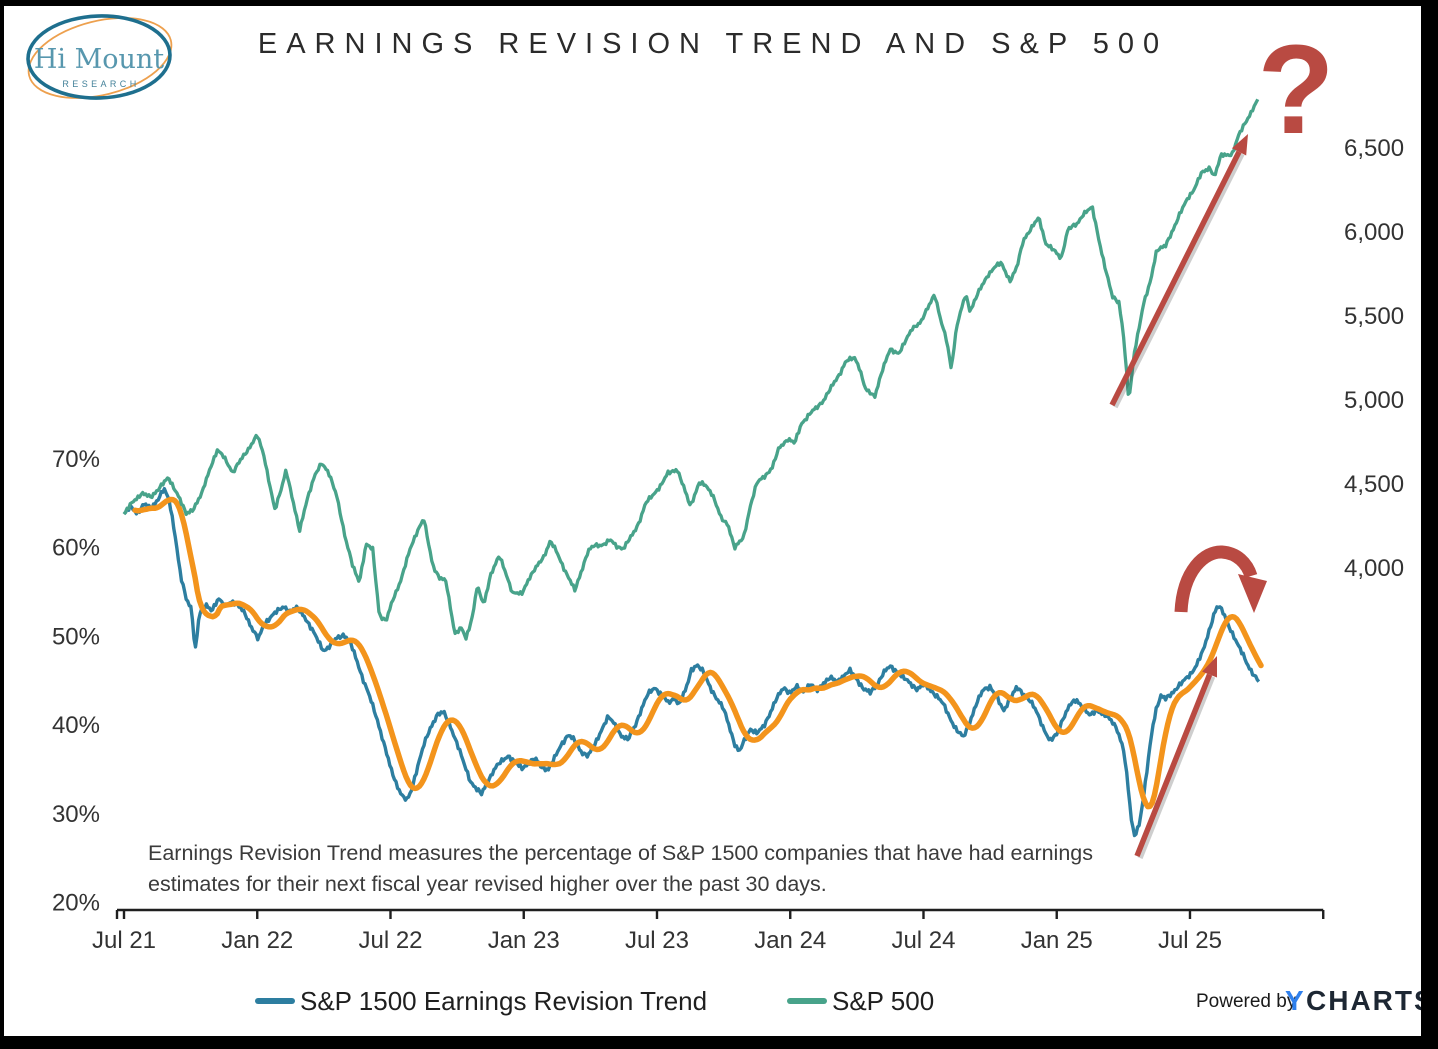 The image size is (1438, 1049). What do you see at coordinates (1222, 439) in the screenshot?
I see `red-annotations: ?` at bounding box center [1222, 439].